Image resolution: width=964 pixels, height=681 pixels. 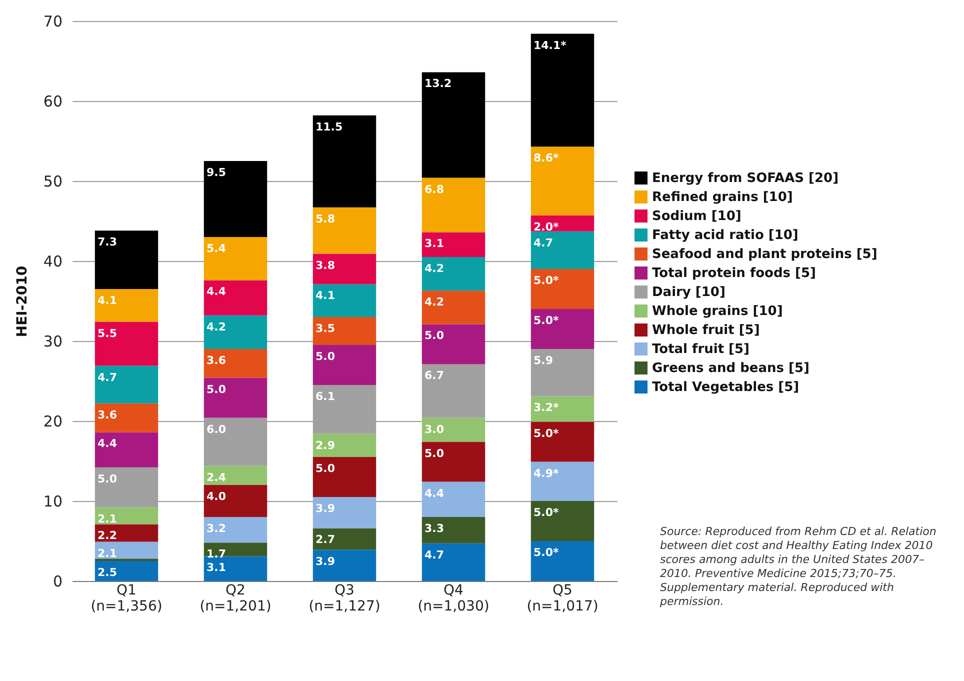 What do you see at coordinates (216, 248) in the screenshot?
I see `data-label: 5.4` at bounding box center [216, 248].